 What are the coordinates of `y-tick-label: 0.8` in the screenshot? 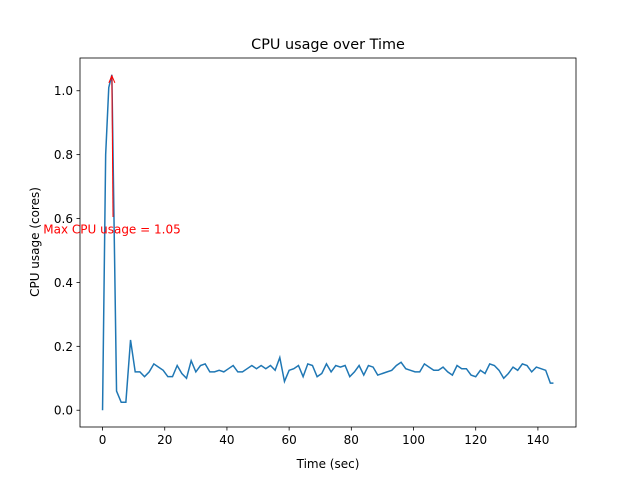 It's located at (63, 155).